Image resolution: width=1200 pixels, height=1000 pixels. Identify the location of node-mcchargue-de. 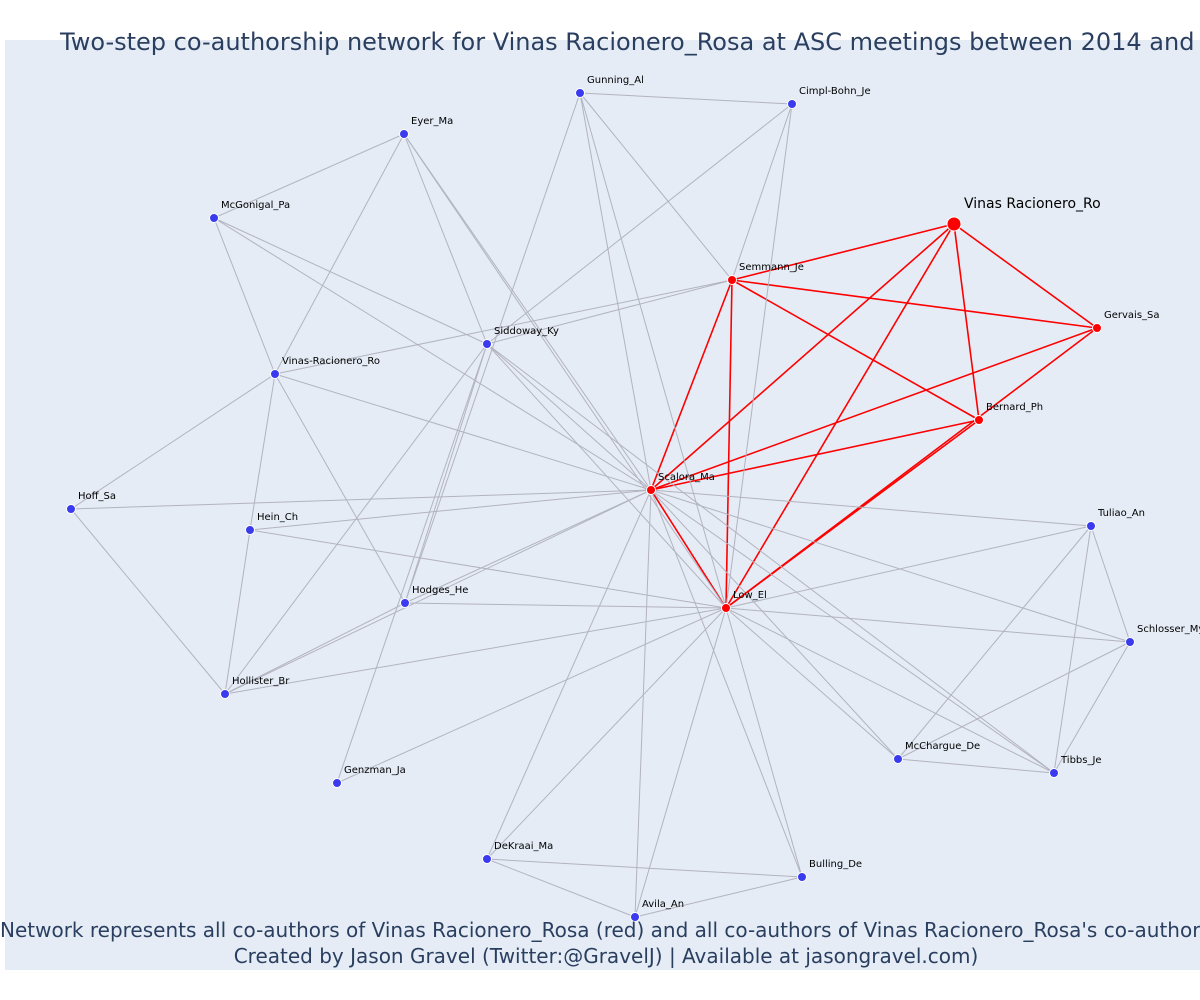
(898, 759).